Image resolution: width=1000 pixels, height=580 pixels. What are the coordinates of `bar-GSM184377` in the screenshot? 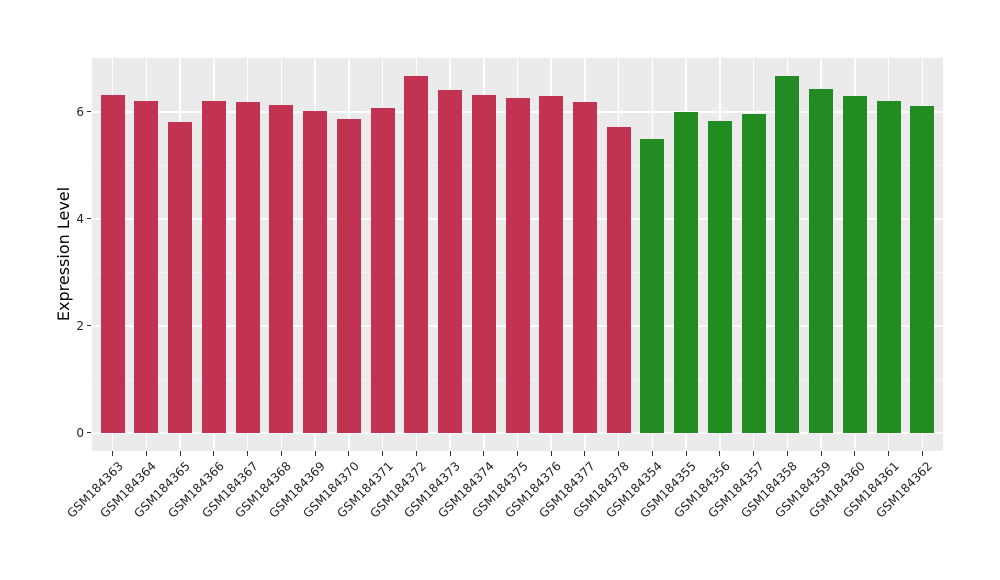 It's located at (584, 267).